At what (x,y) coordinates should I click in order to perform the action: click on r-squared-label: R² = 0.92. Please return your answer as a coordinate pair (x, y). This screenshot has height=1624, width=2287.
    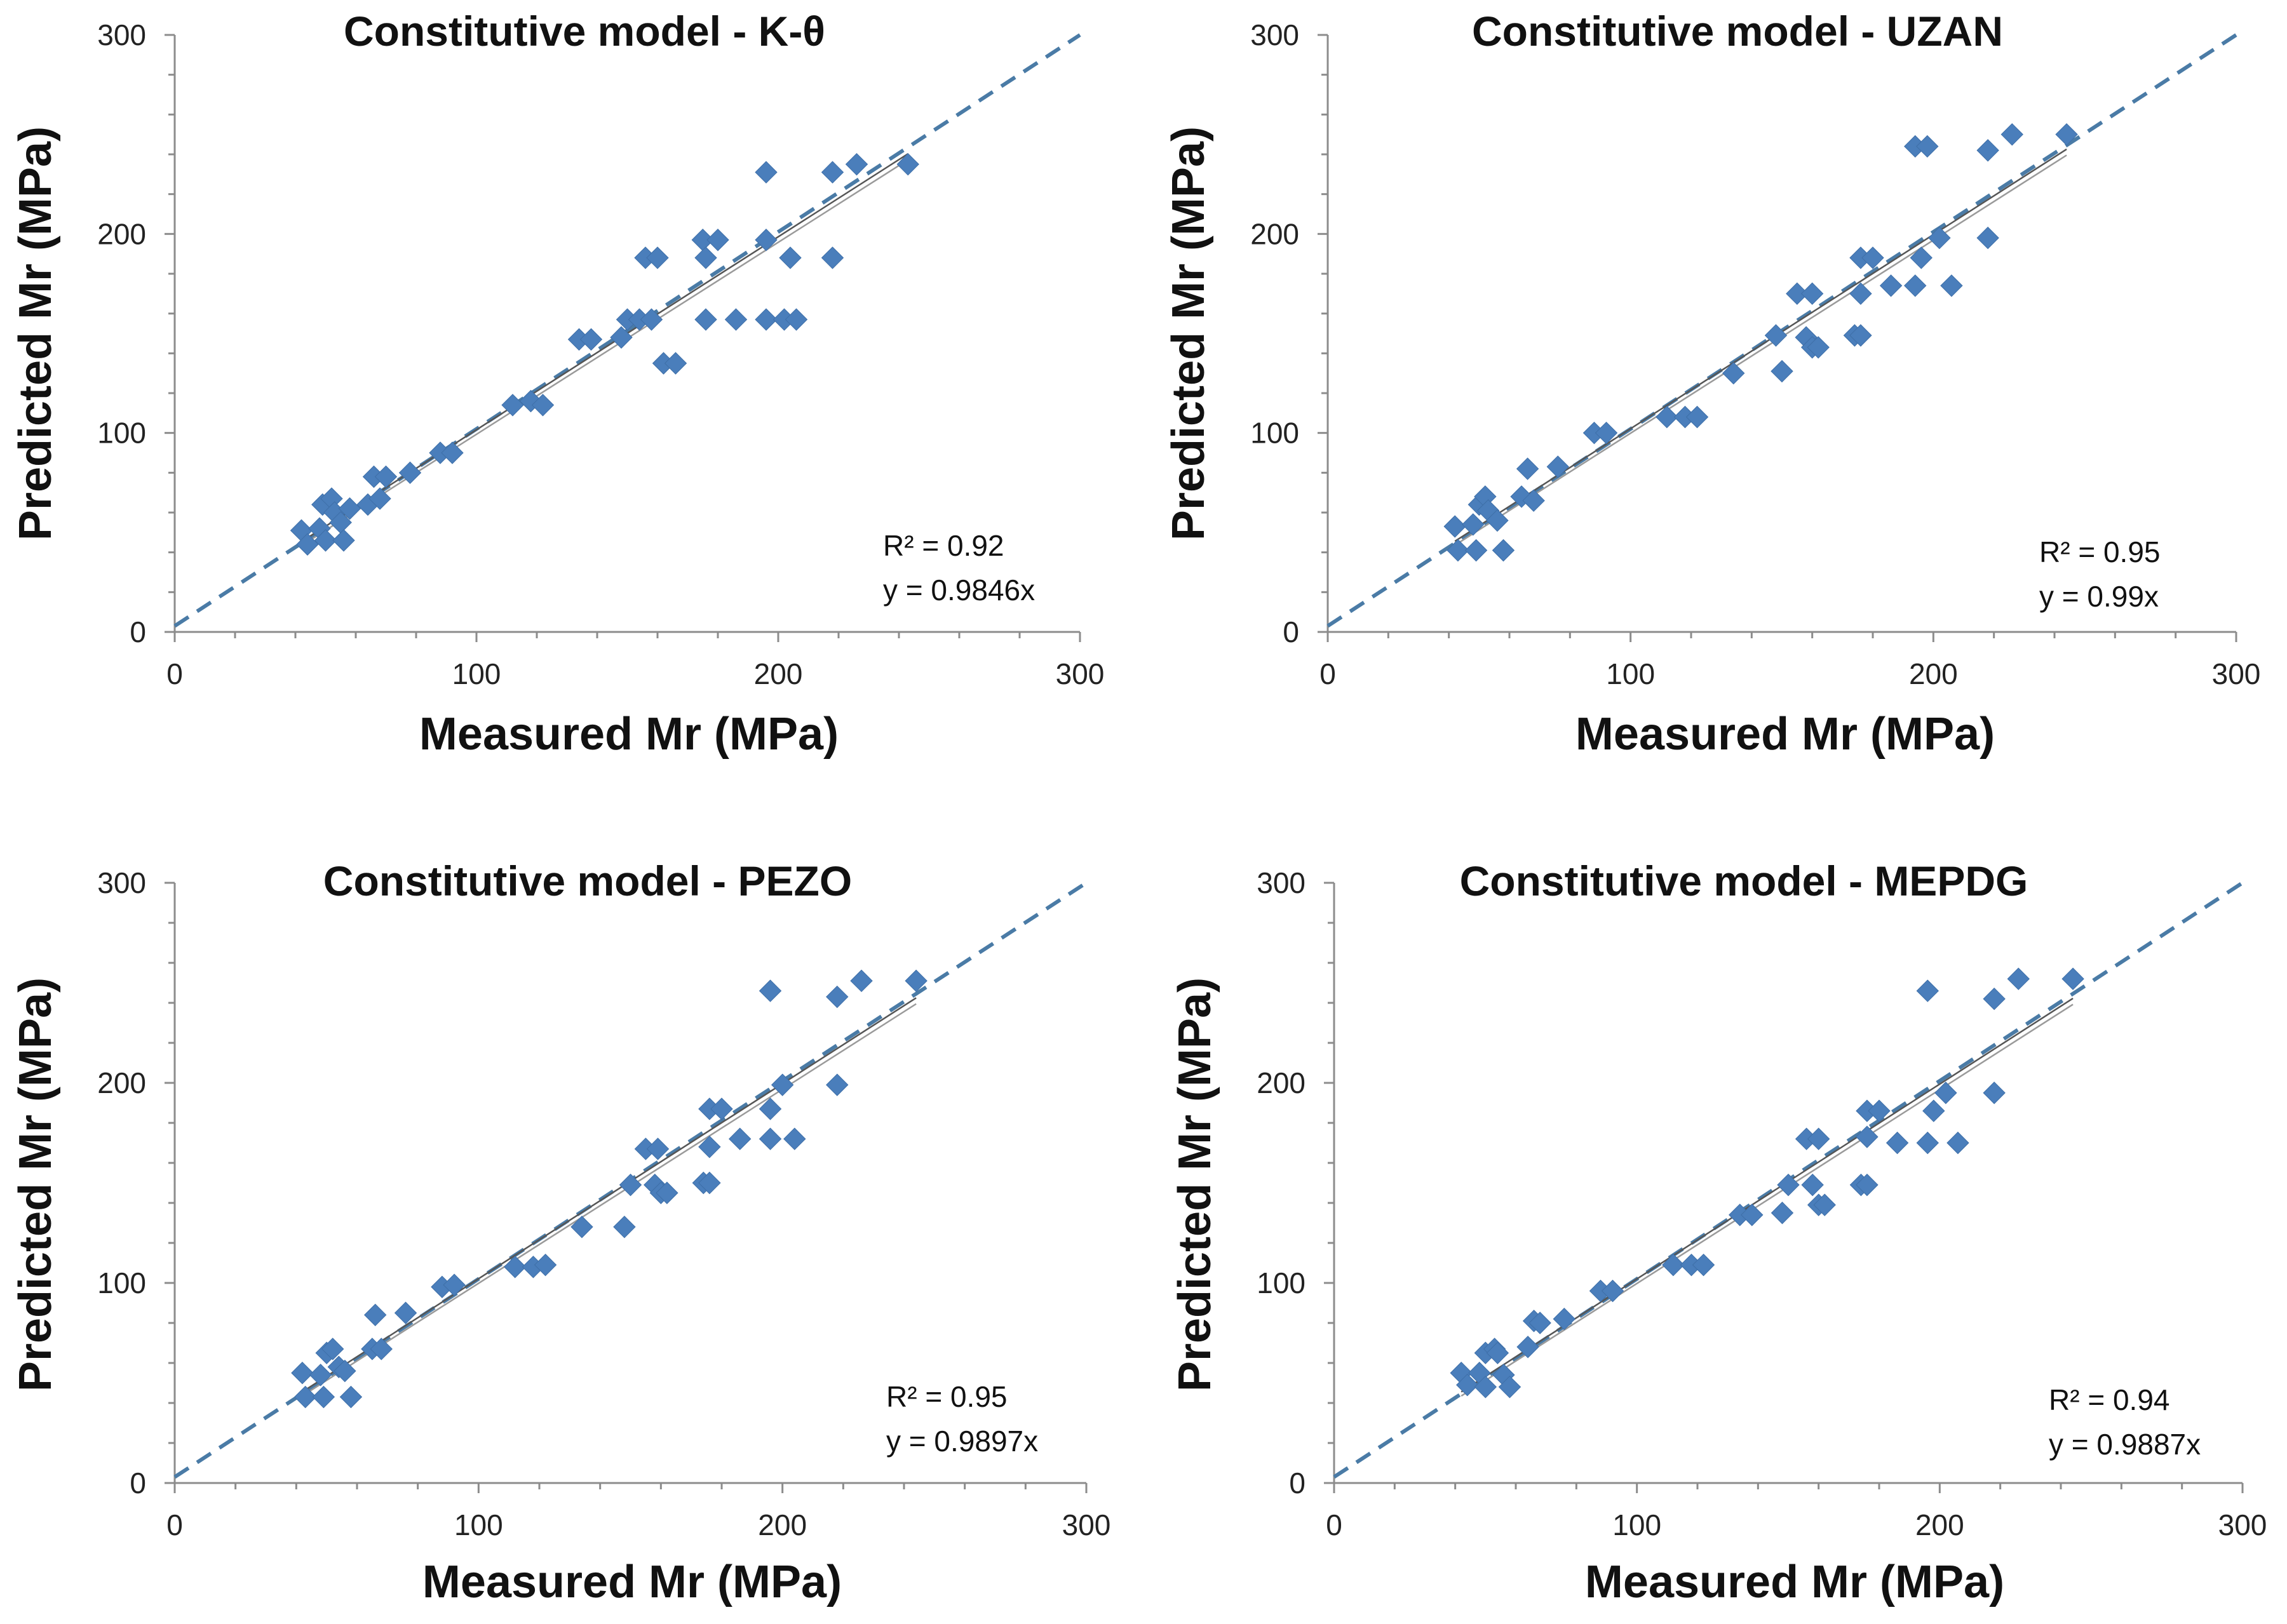
    Looking at the image, I should click on (944, 545).